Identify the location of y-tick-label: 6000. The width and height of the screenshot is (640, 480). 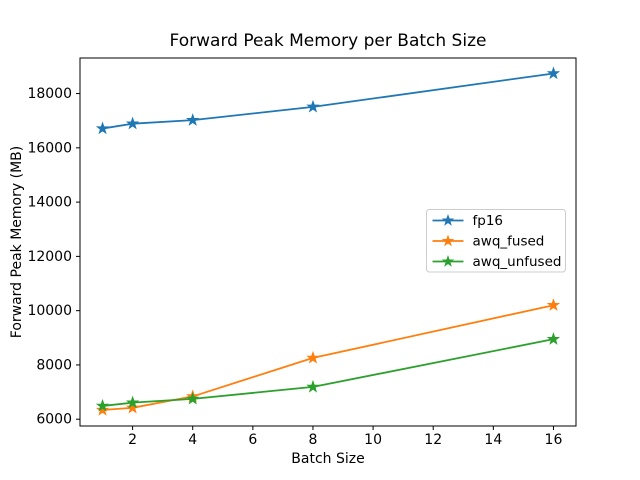
(54, 420).